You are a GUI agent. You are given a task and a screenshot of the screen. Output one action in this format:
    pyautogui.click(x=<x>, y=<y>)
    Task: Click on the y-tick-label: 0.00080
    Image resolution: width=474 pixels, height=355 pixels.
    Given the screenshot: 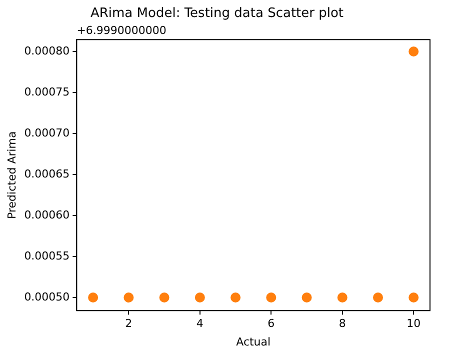 What is the action you would take?
    pyautogui.click(x=47, y=51)
    